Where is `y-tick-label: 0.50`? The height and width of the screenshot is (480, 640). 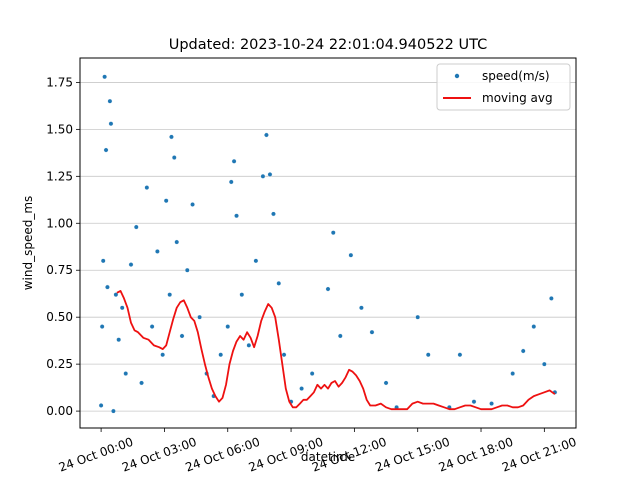 y-tick-label: 0.50 is located at coordinates (59, 317).